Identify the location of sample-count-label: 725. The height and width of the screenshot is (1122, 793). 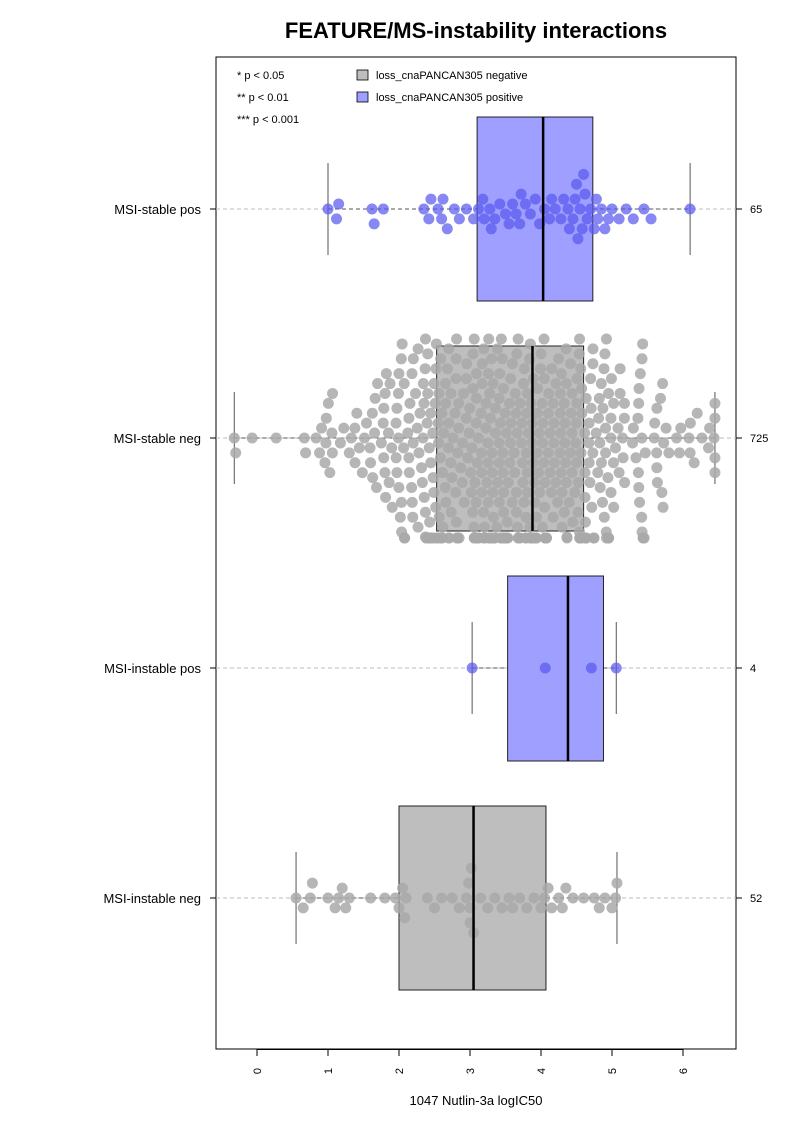
(759, 439).